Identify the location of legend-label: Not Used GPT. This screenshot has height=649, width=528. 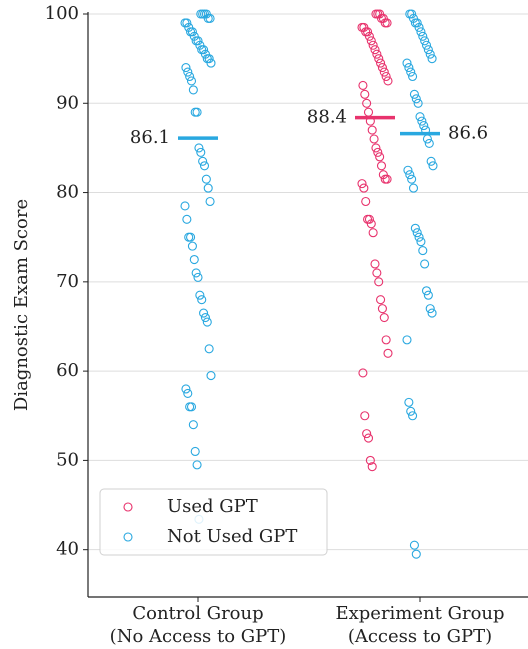
(232, 536).